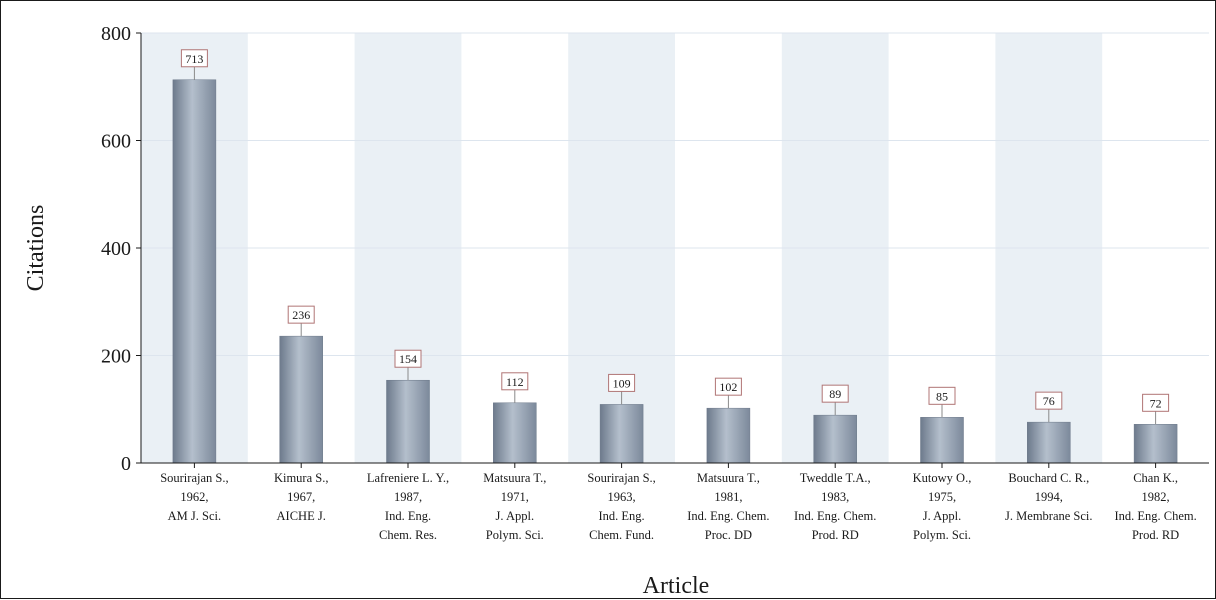  Describe the element at coordinates (126, 464) in the screenshot. I see `y-tick-label: 0` at that location.